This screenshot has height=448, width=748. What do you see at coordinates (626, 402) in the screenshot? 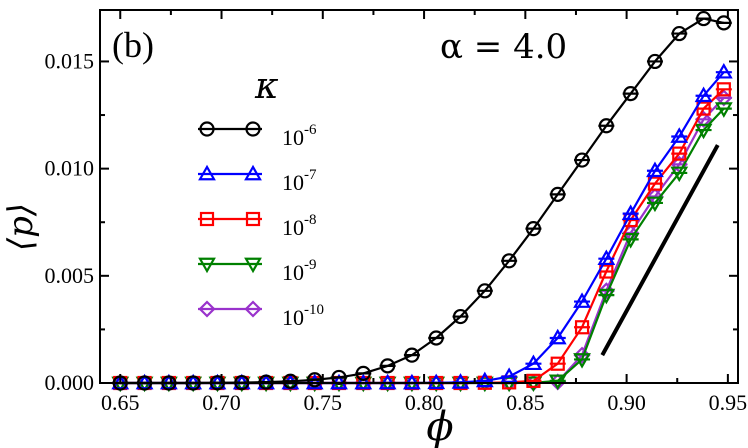
I see `x-tick-label: 0.90` at bounding box center [626, 402].